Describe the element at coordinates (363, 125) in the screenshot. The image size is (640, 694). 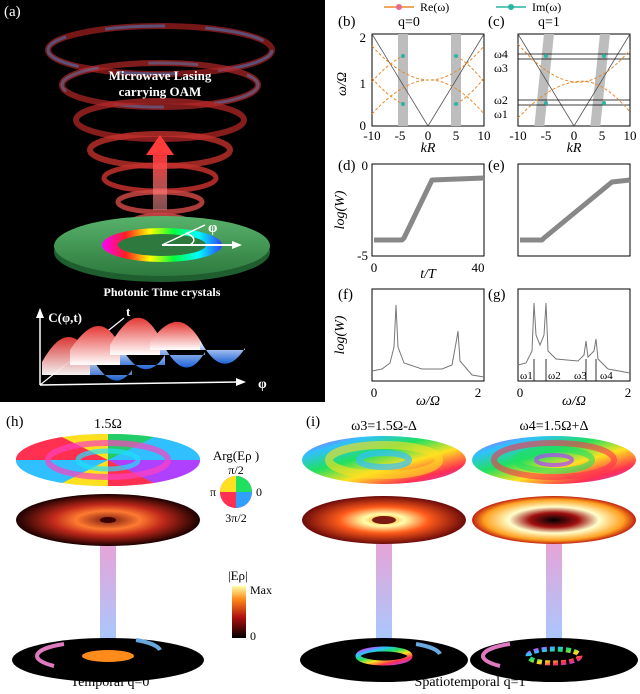
I see `ytick-0: 0` at that location.